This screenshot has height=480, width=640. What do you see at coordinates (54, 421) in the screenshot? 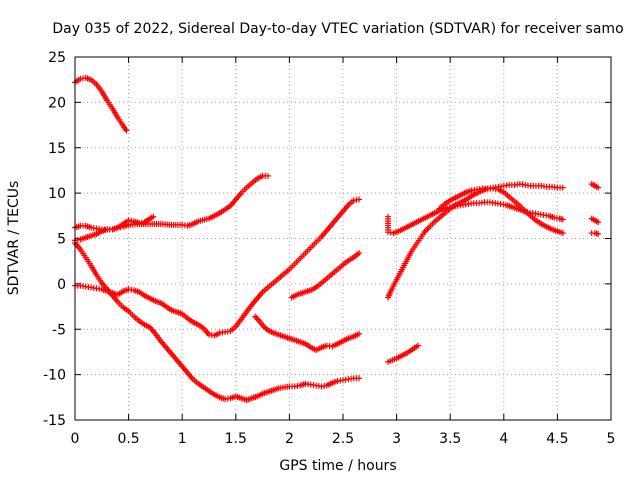
I see `y-tick-label: -15` at bounding box center [54, 421].